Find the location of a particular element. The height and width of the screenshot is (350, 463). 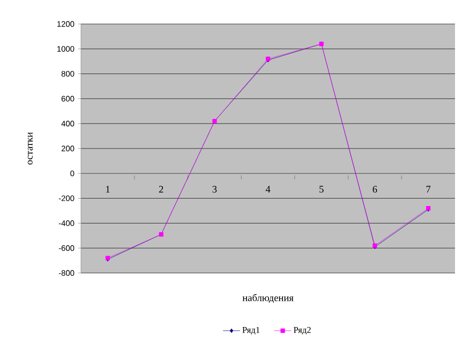

x-tick-label: 3 is located at coordinates (214, 189).